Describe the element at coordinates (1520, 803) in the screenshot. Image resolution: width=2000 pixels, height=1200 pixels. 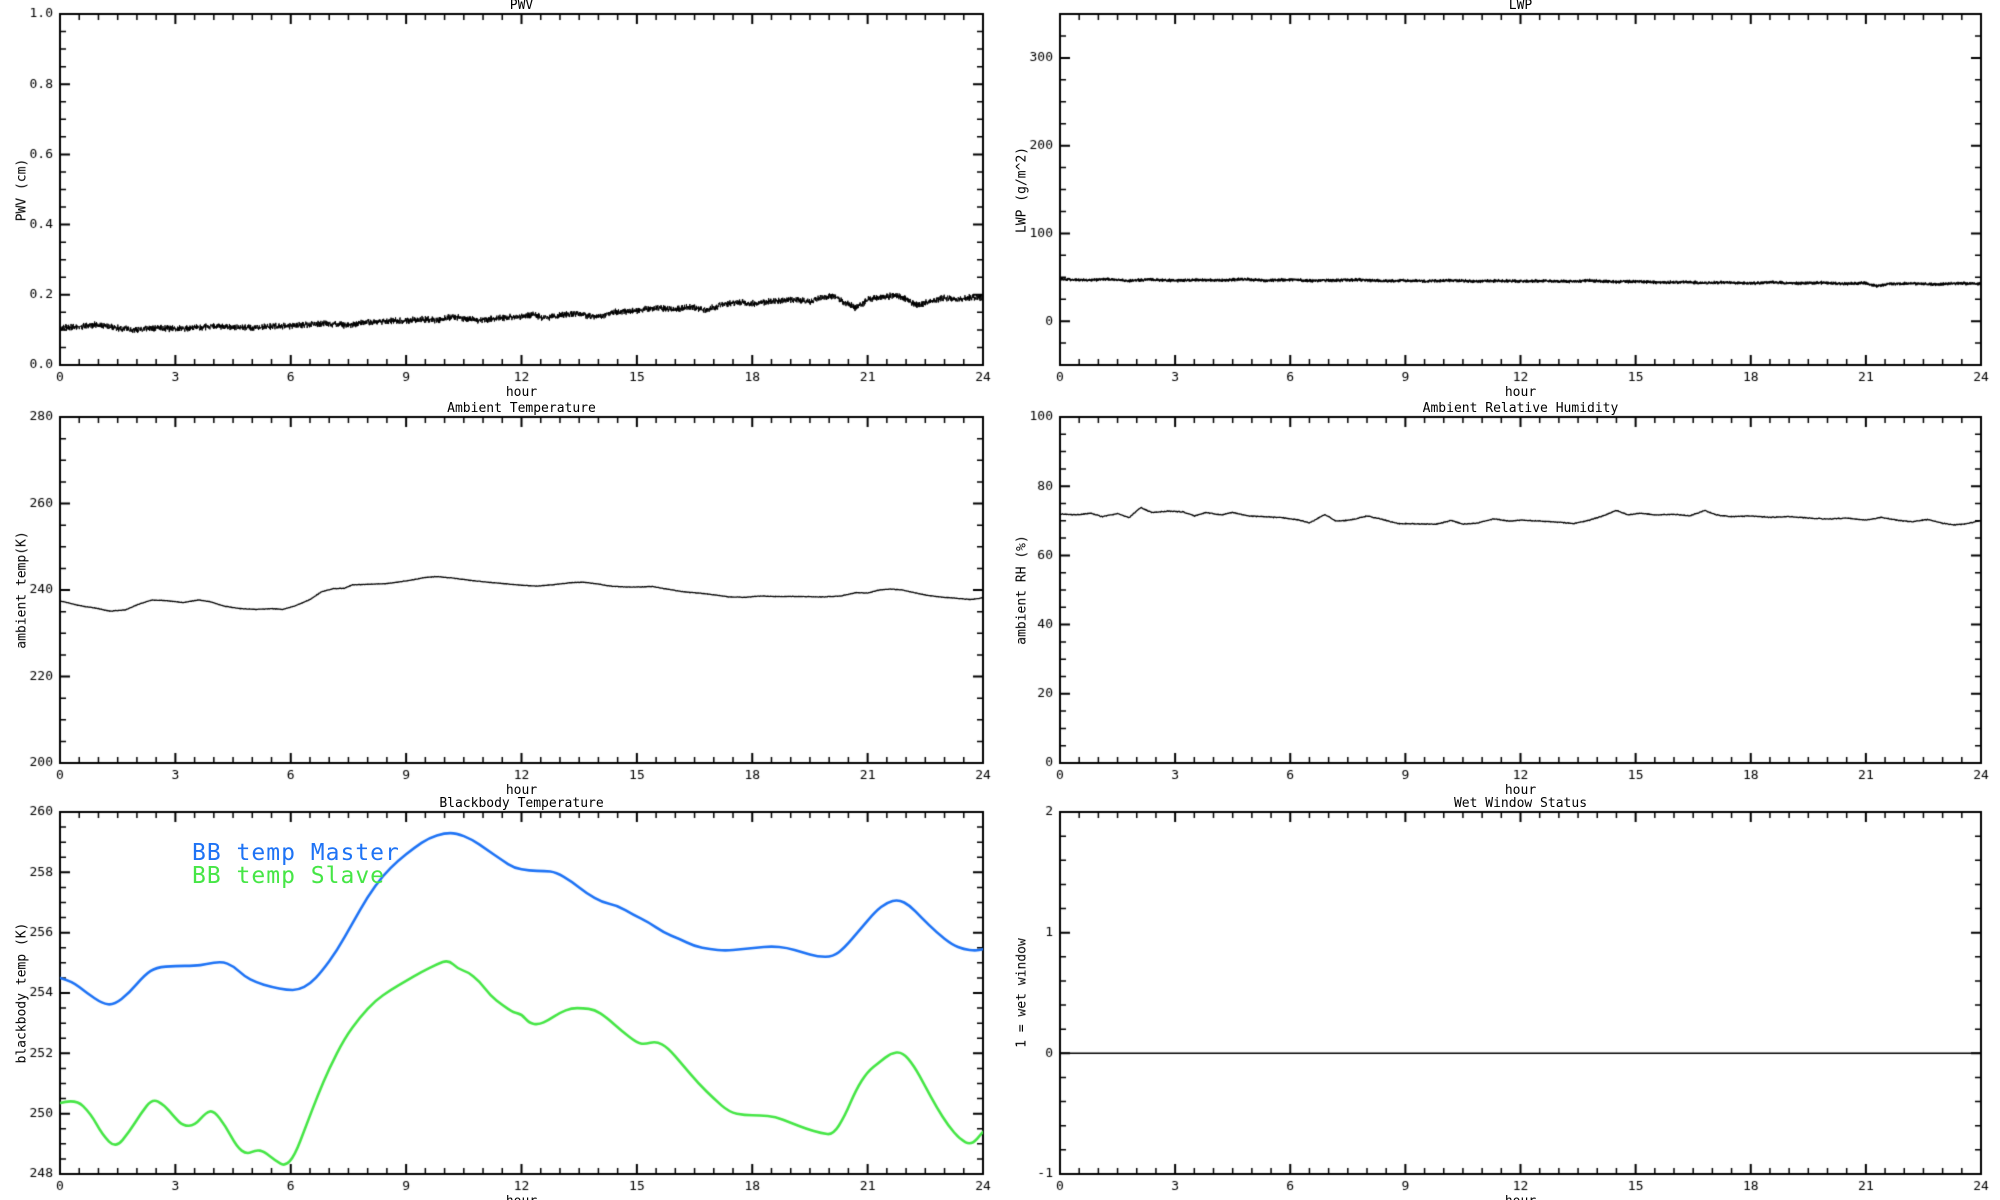
I see `plot-title-wet-window-status: Wet Window Status` at that location.